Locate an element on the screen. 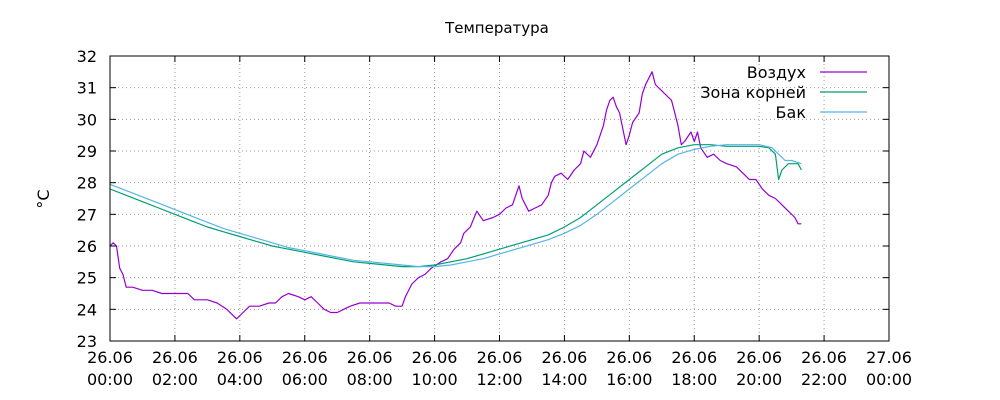 This screenshot has height=400, width=1000. y-tick-label: 26 is located at coordinates (87, 246).